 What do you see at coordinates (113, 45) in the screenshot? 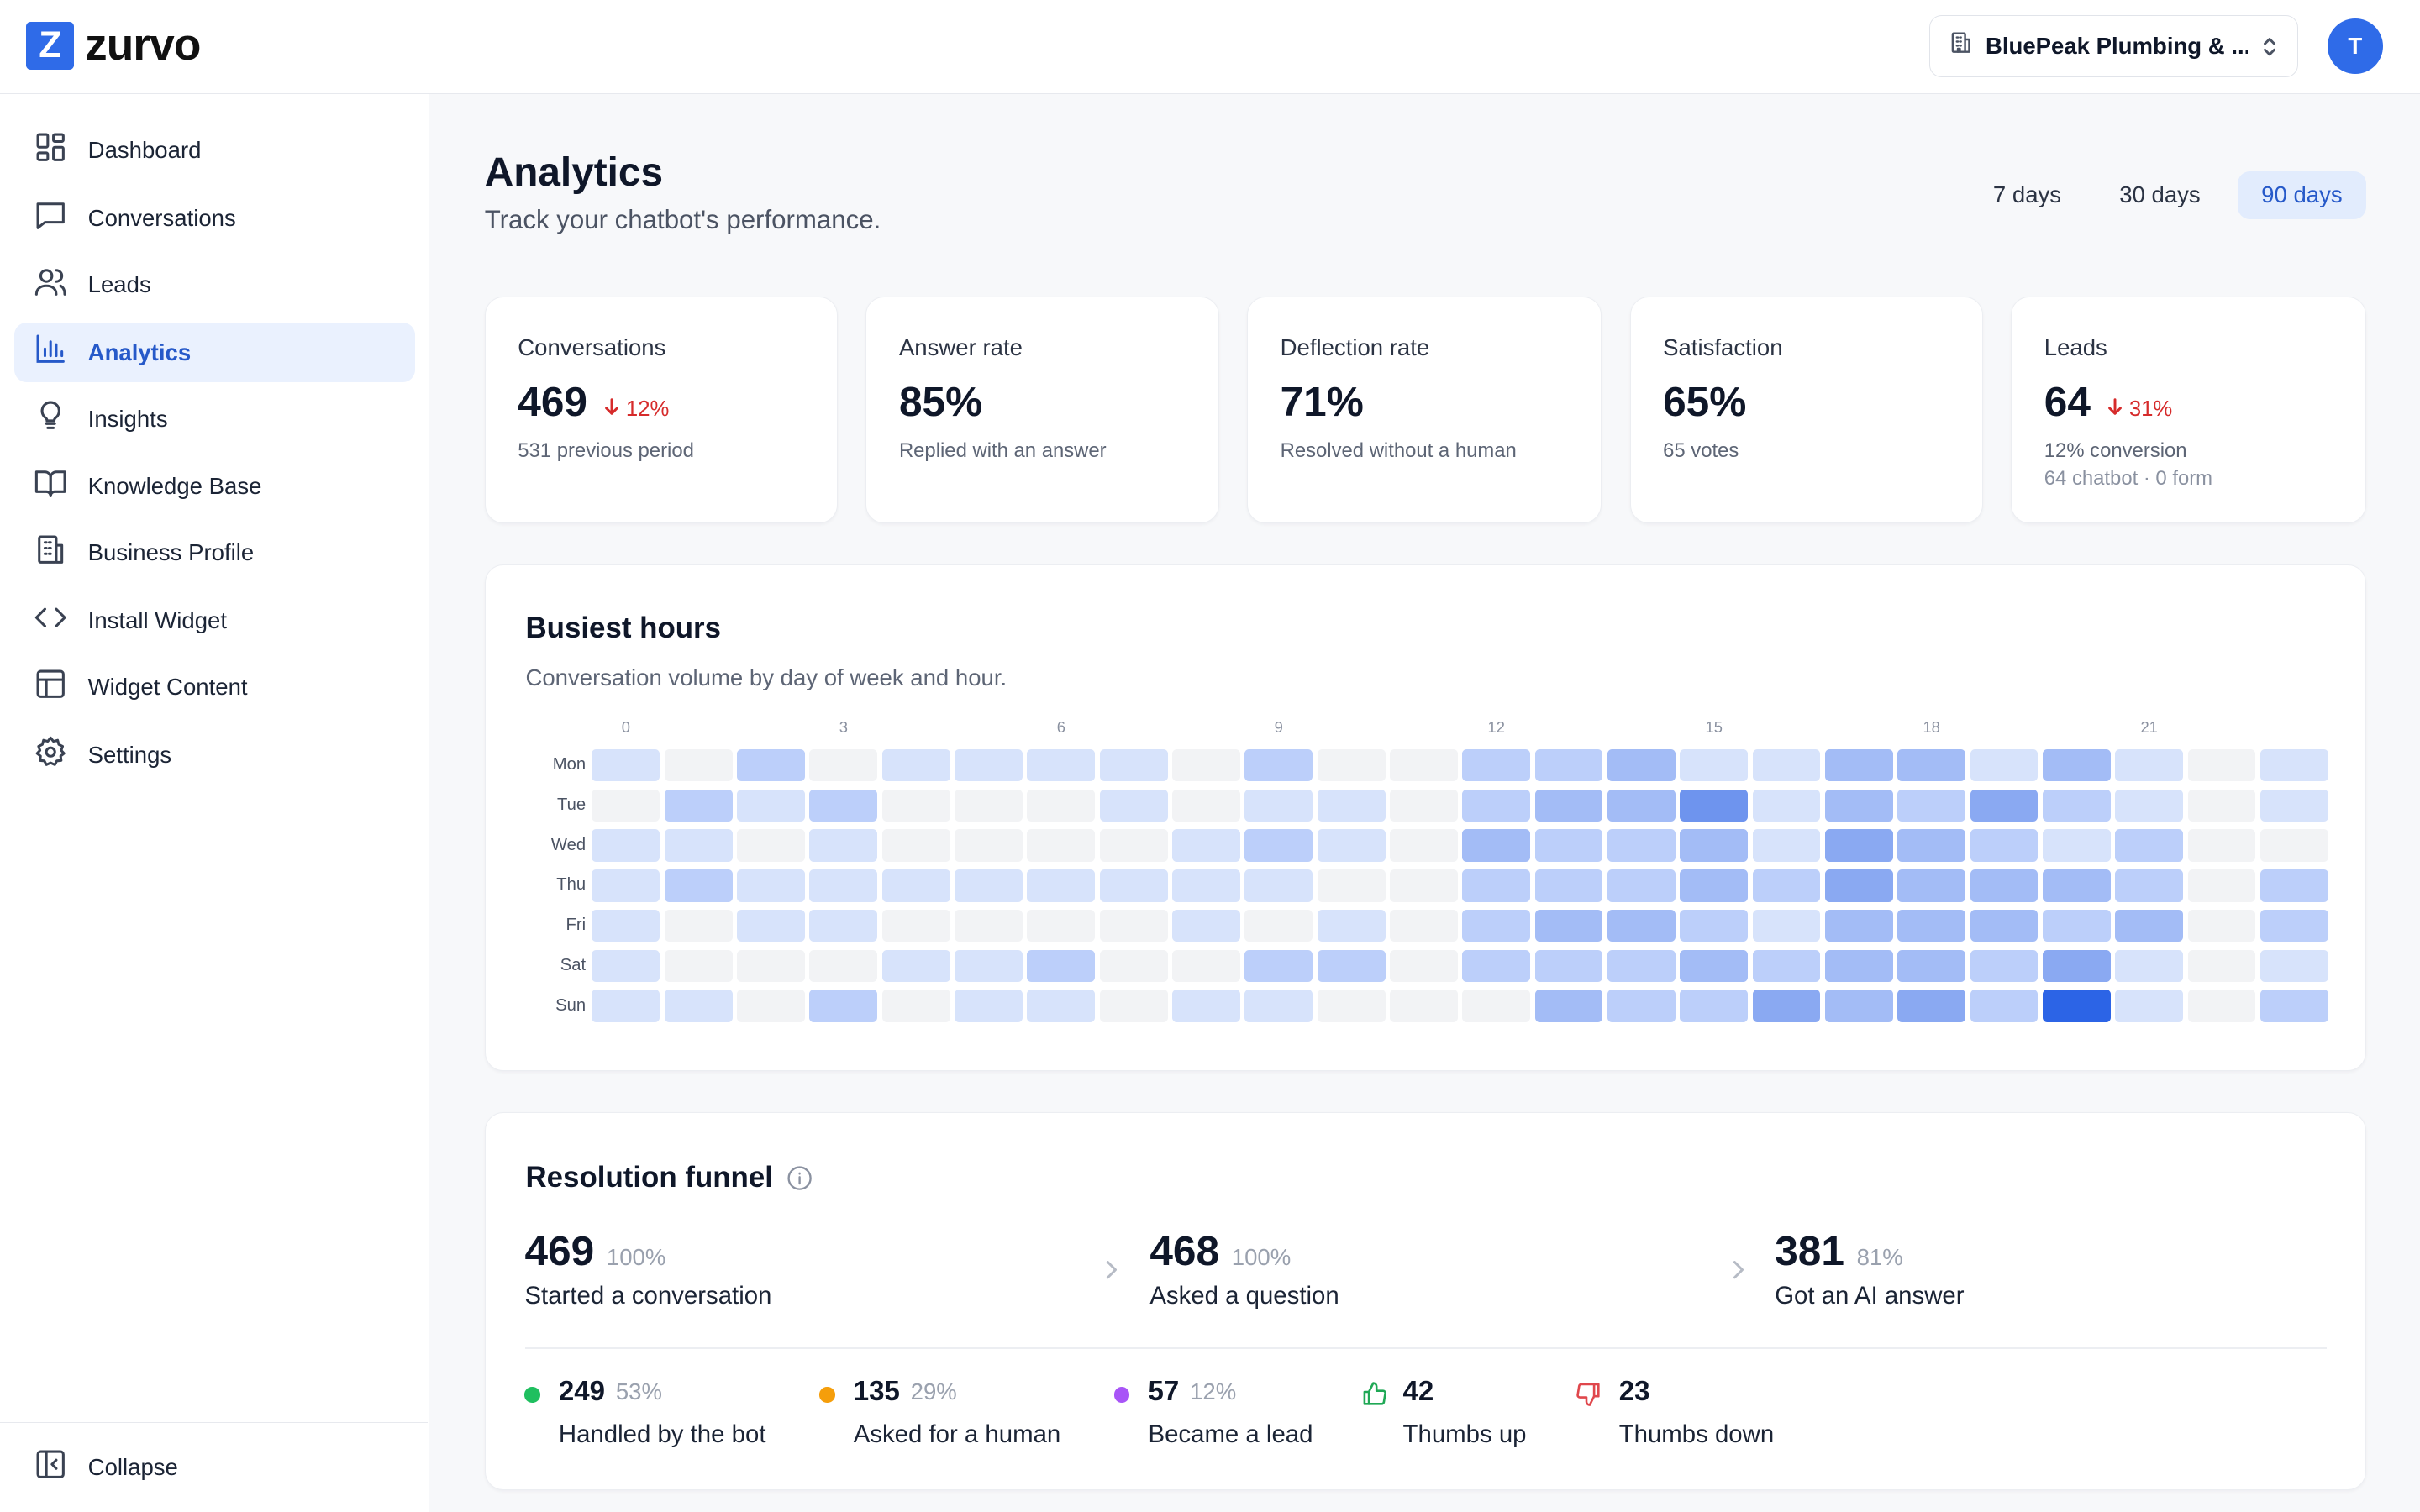
I see `logo: Z zurvo` at bounding box center [113, 45].